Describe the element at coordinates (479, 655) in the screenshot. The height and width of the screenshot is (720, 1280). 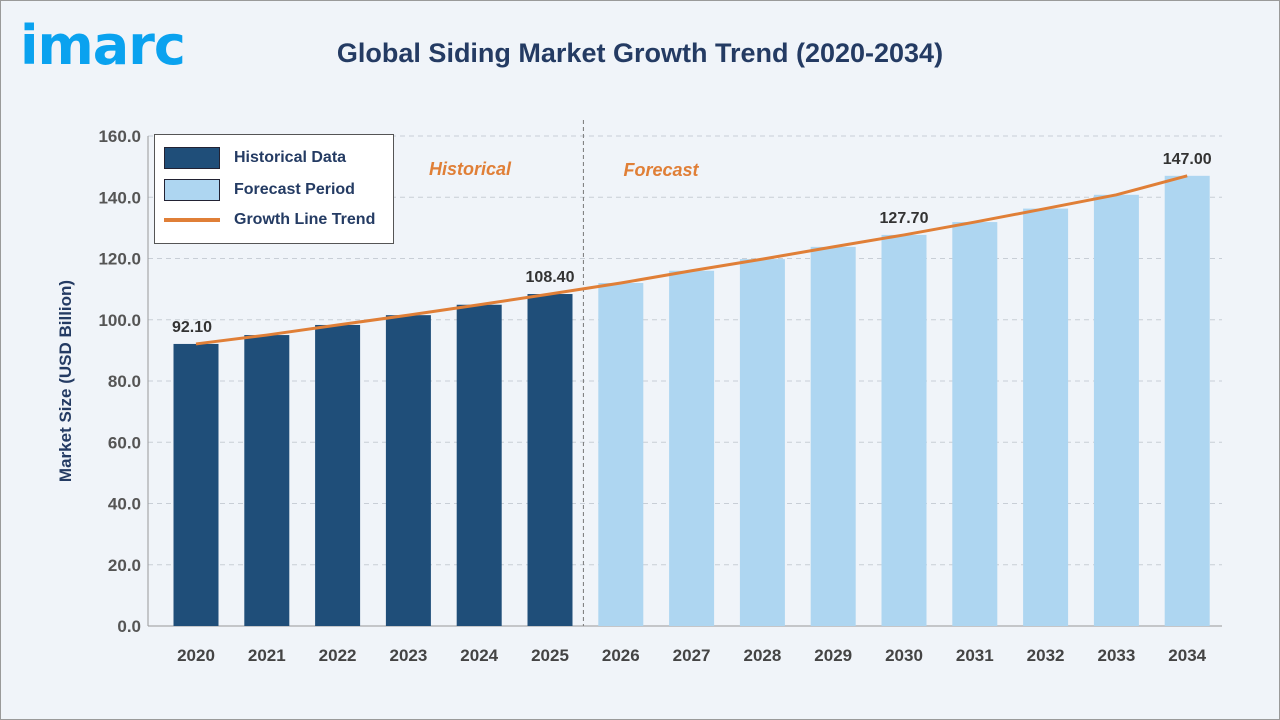
I see `x-tick-label: 2024` at that location.